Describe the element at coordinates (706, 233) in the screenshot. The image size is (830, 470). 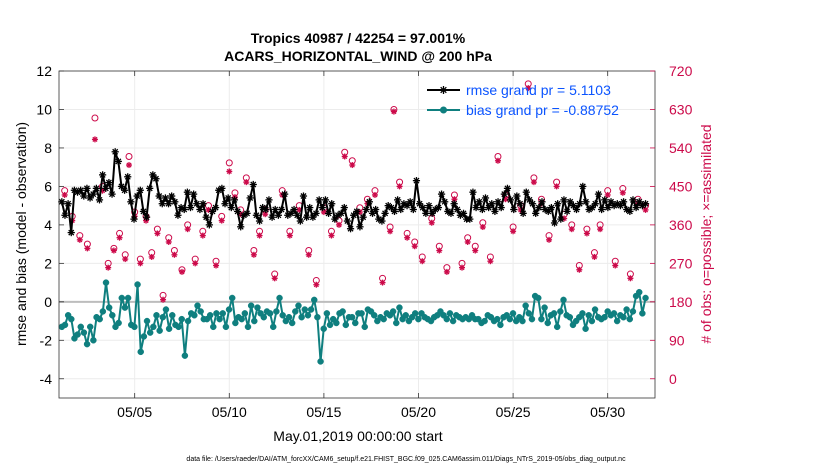
I see `y2-axis-label: # of obs: o=possible; ×=assimilated` at that location.